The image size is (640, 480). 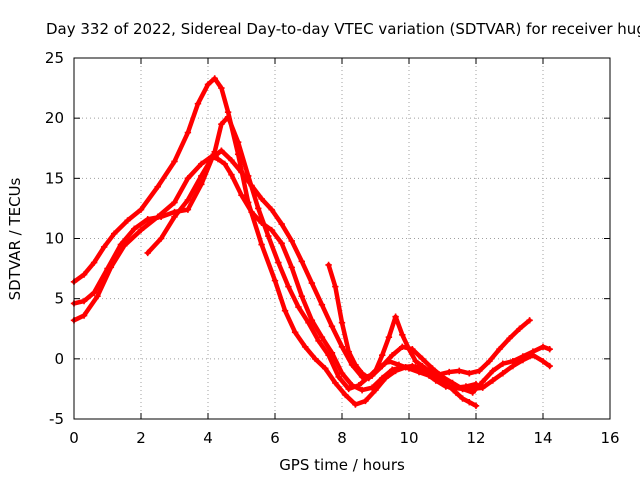 I want to click on x-tick-label: 12, so click(x=475, y=438).